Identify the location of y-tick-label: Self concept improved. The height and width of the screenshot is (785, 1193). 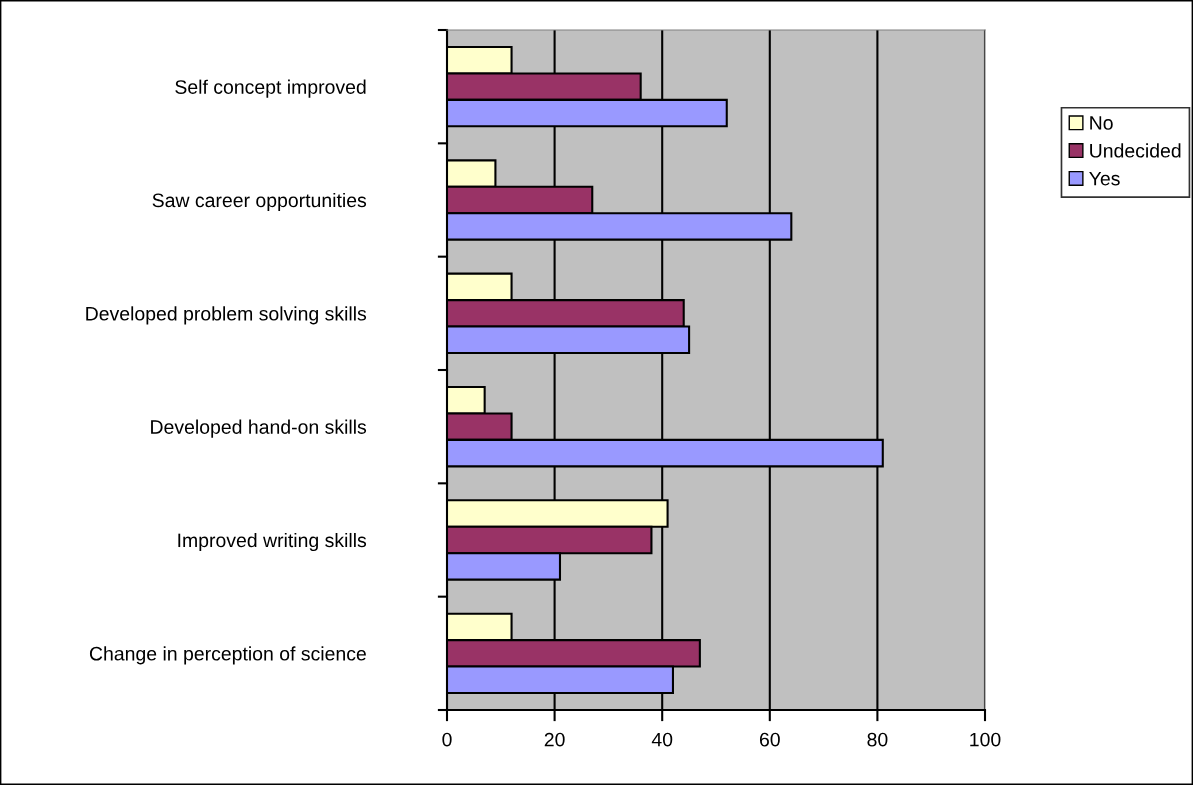
(270, 88).